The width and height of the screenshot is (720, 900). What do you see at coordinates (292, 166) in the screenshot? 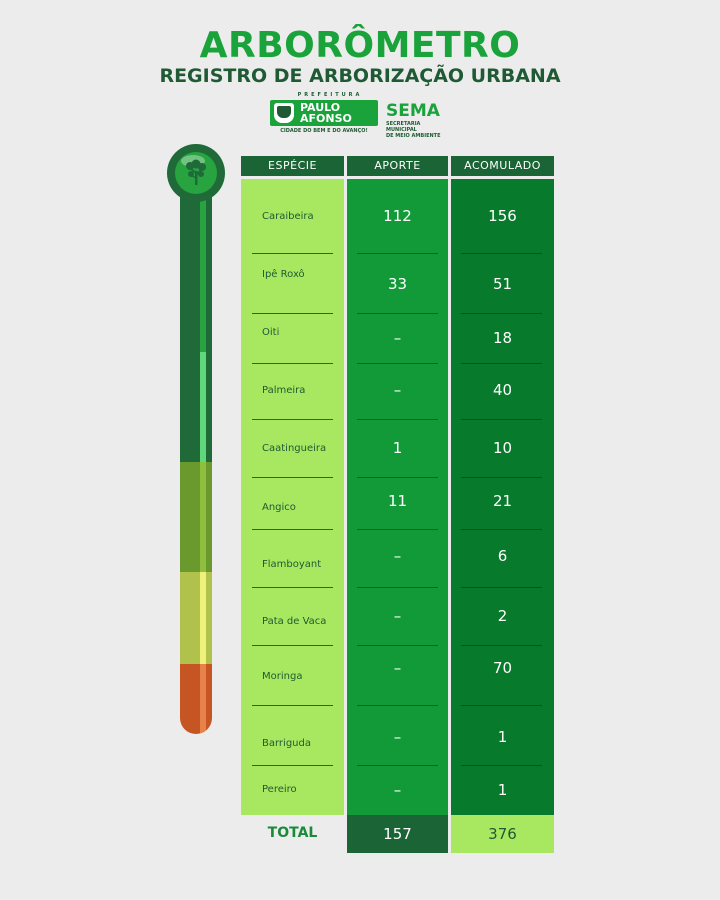
I see `header-especie: ESPÉCIE` at bounding box center [292, 166].